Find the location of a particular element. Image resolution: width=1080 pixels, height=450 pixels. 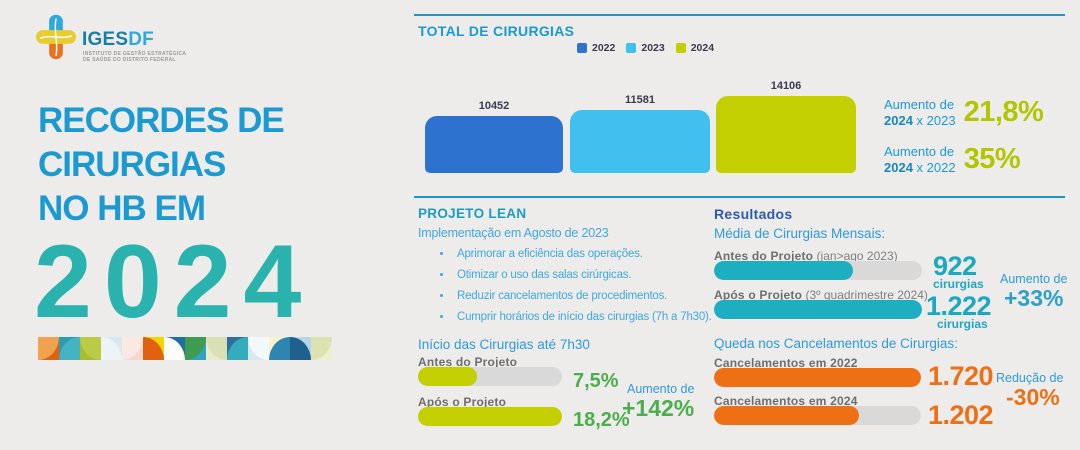

media-row2-value: 1.222 is located at coordinates (959, 306).